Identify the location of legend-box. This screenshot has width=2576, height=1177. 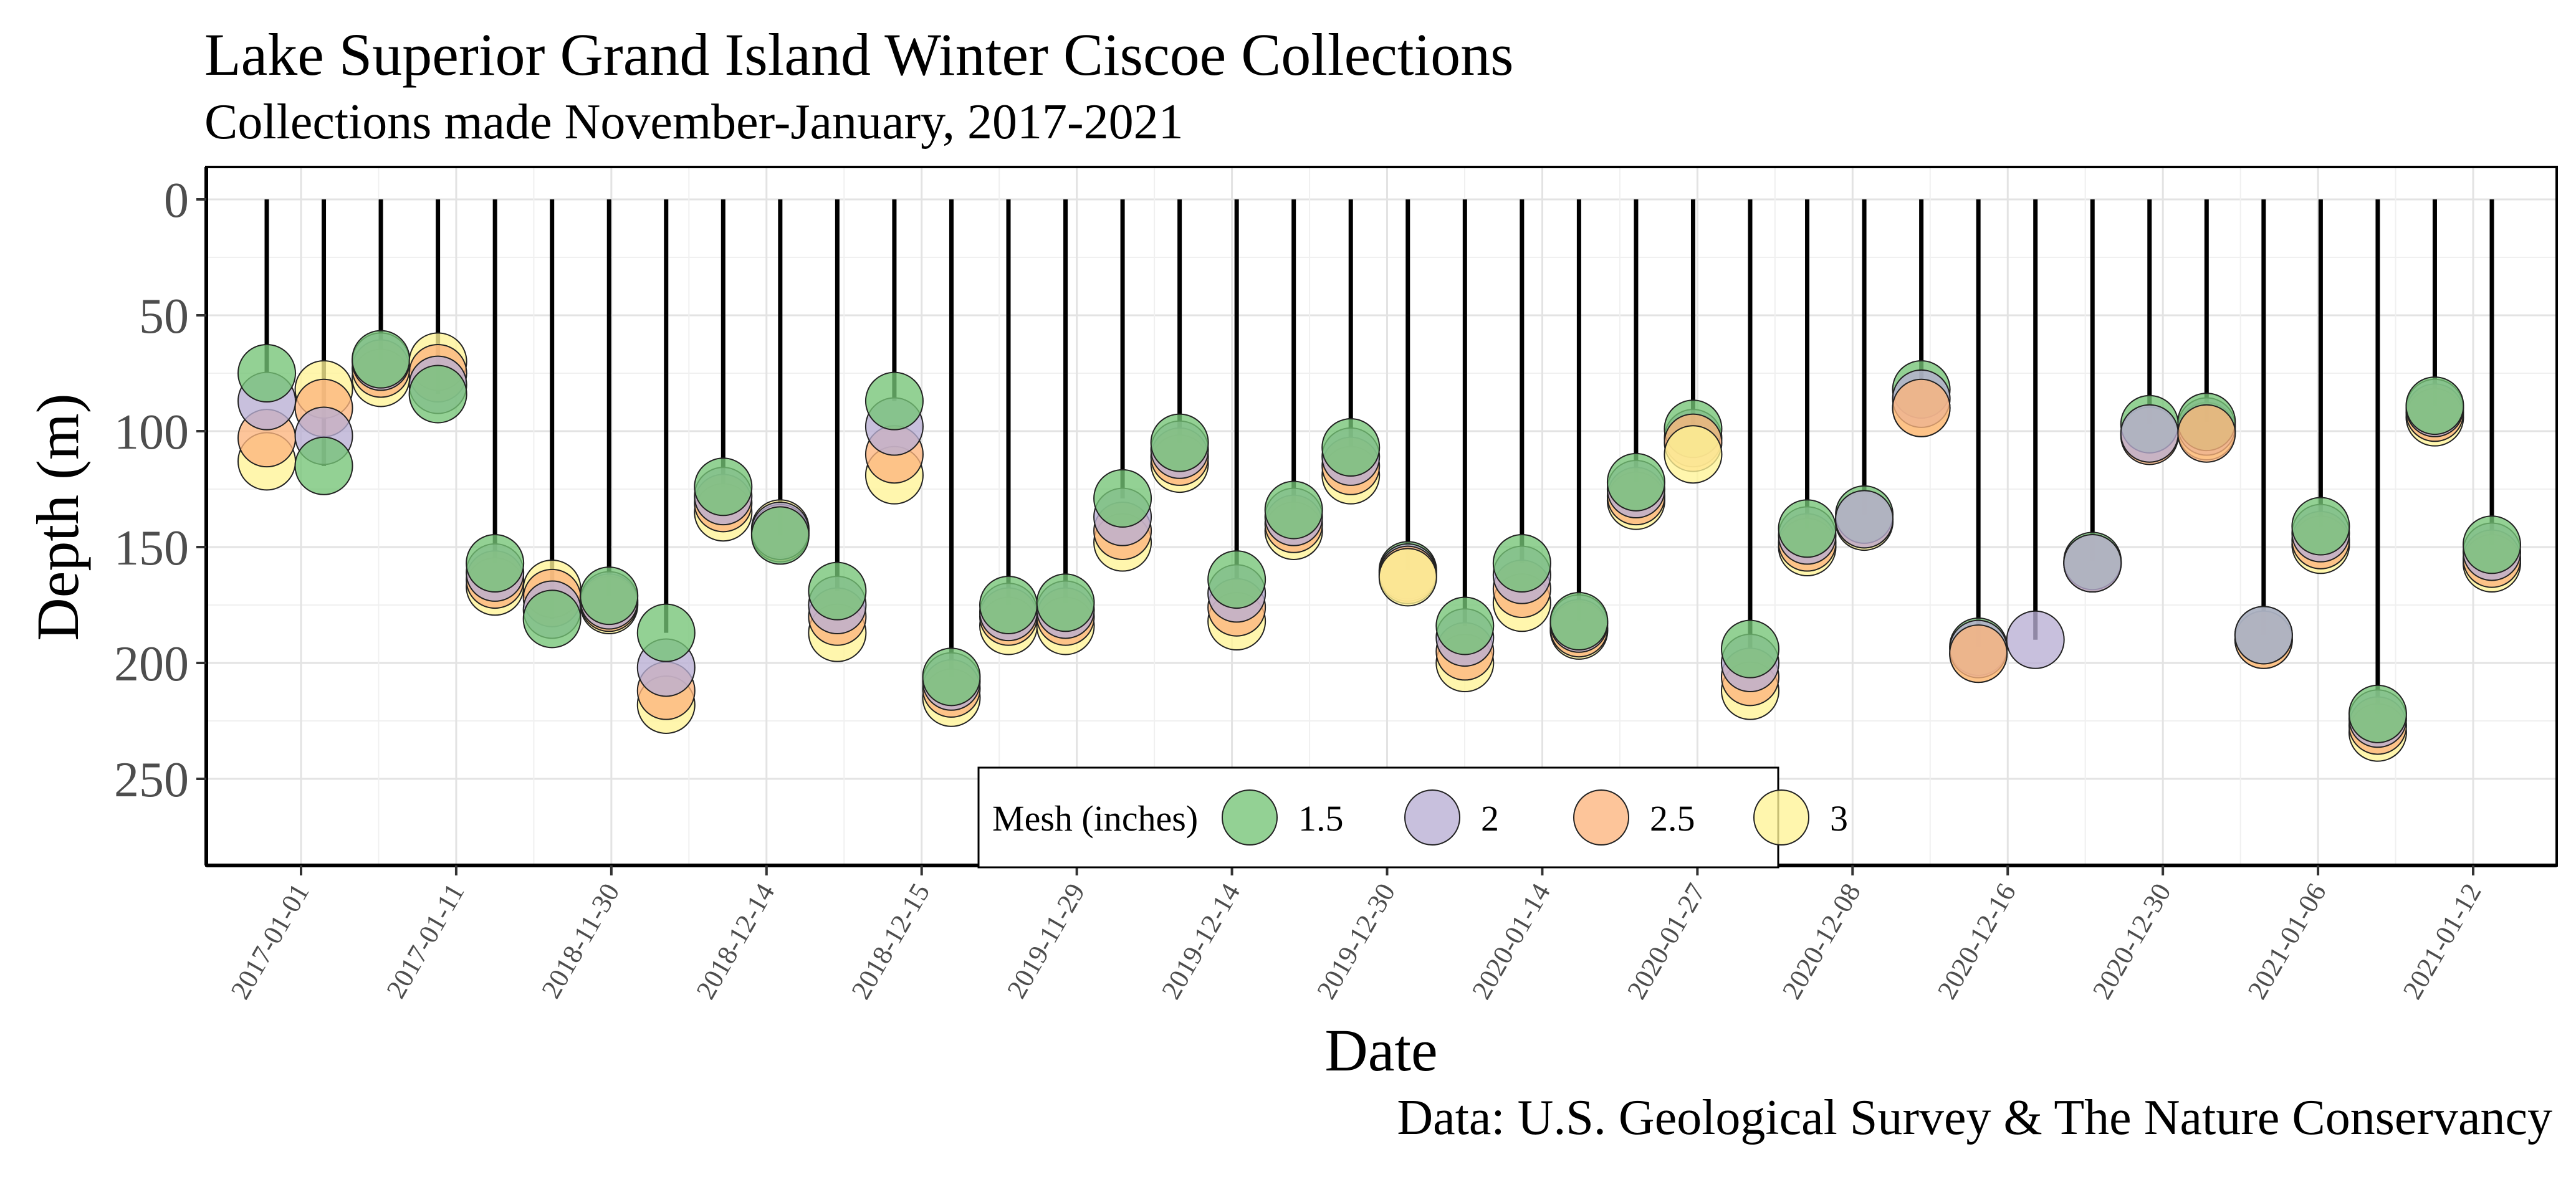
(1378, 817).